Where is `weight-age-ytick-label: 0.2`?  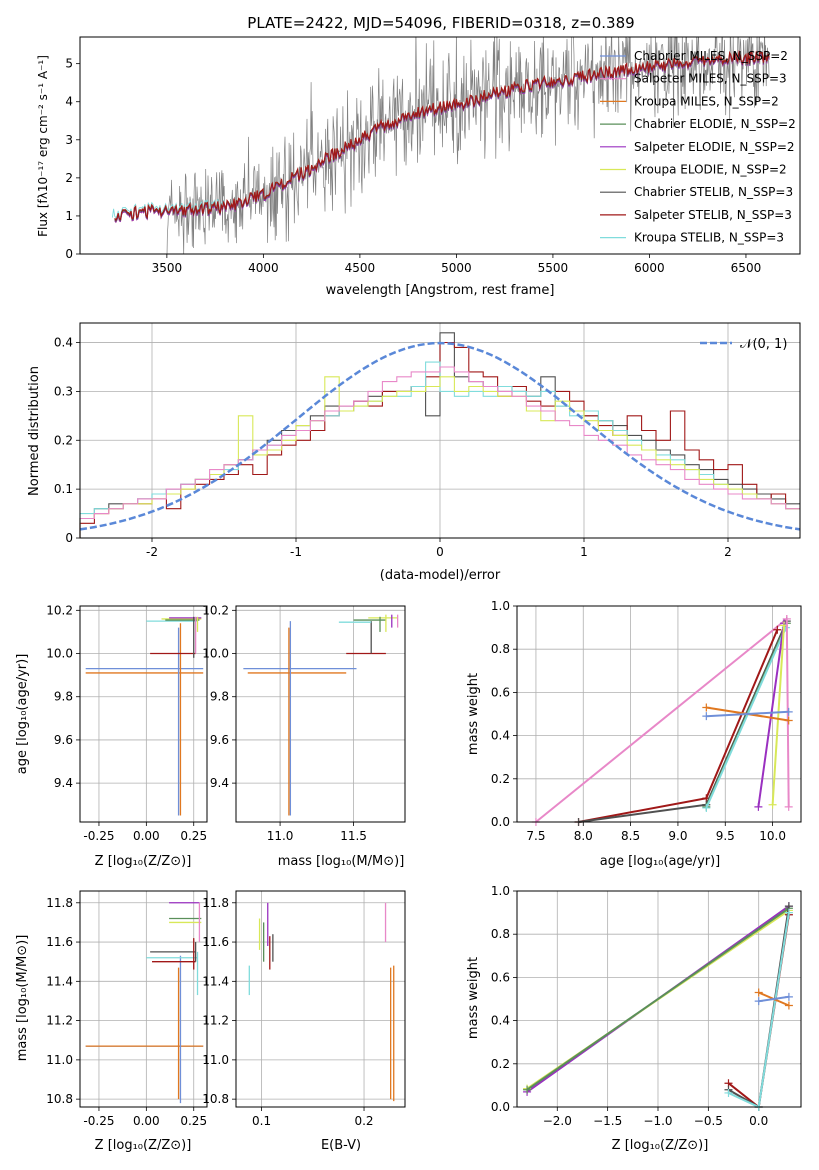 weight-age-ytick-label: 0.2 is located at coordinates (500, 779).